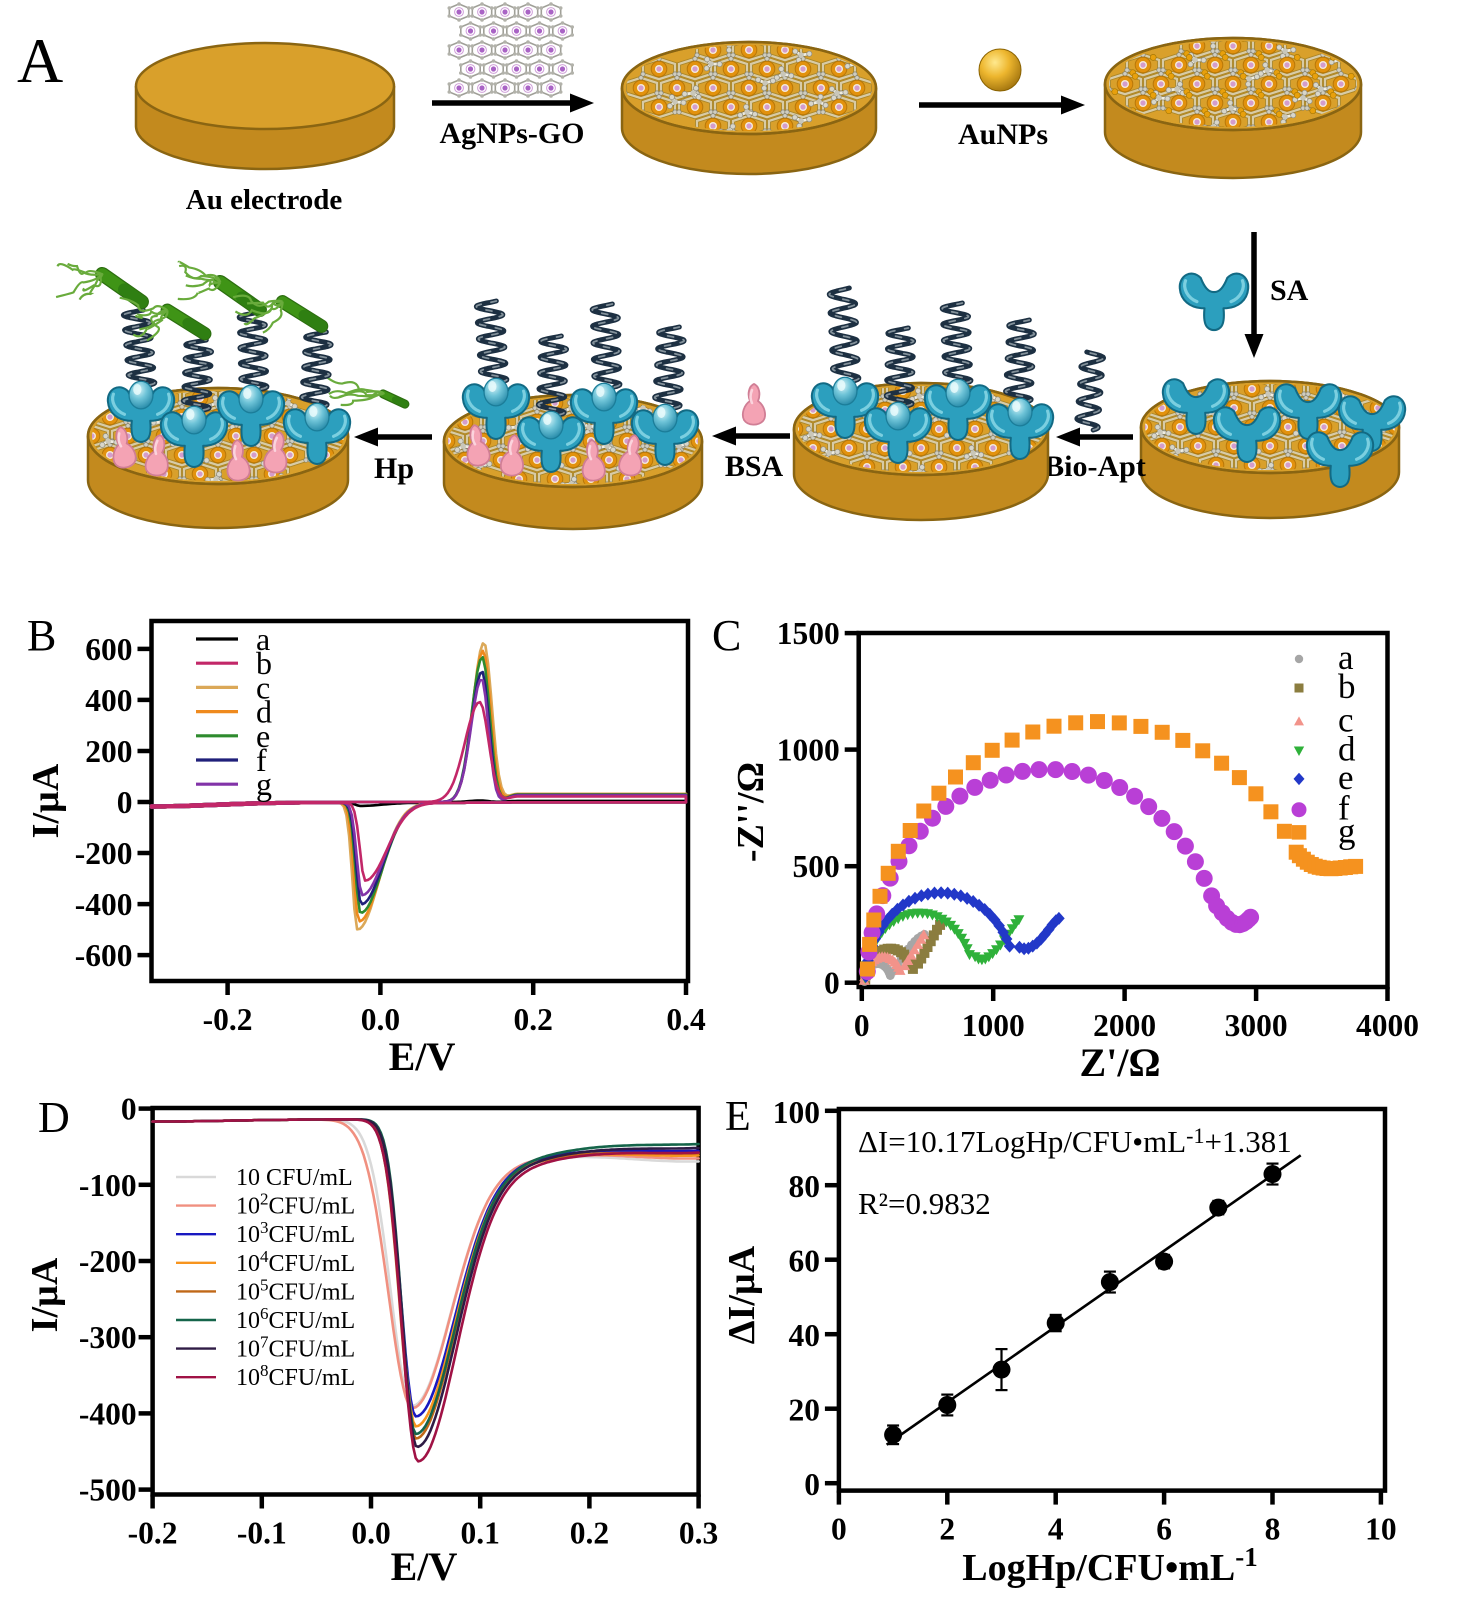  What do you see at coordinates (924, 1203) in the screenshot?
I see `svg-text: R²=0.9832` at bounding box center [924, 1203].